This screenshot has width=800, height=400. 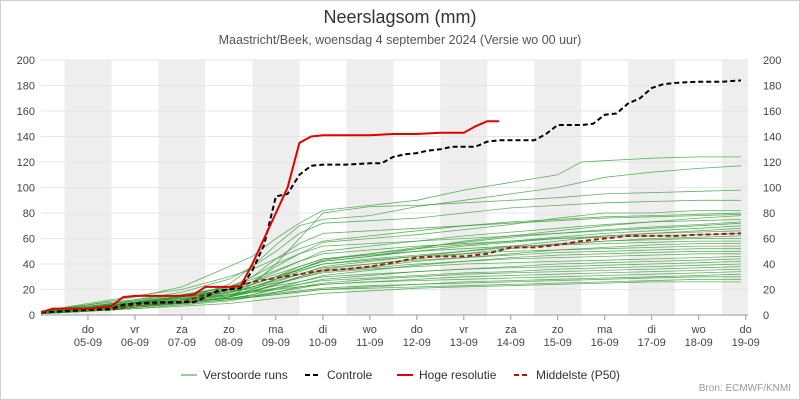 What do you see at coordinates (772, 61) in the screenshot?
I see `y-tick-label-right: 200` at bounding box center [772, 61].